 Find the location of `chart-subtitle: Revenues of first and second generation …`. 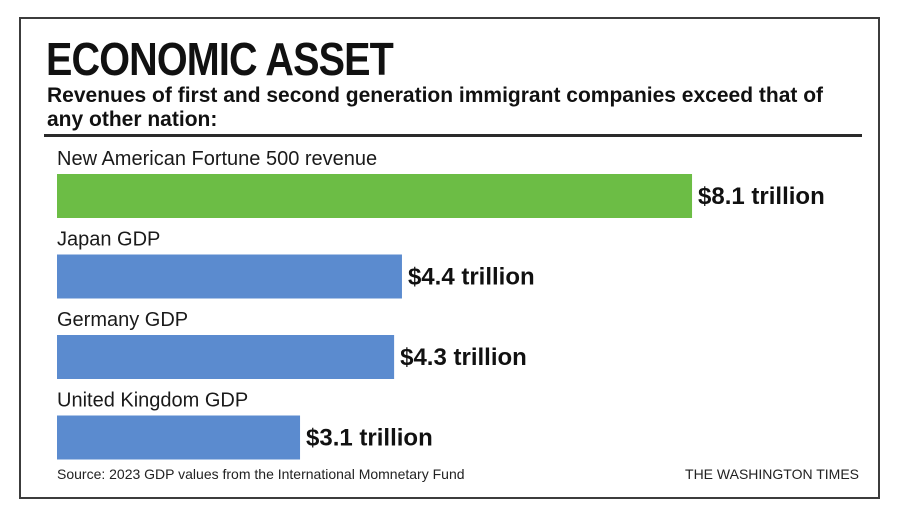

chart-subtitle: Revenues of first and second generation … is located at coordinates (435, 107).